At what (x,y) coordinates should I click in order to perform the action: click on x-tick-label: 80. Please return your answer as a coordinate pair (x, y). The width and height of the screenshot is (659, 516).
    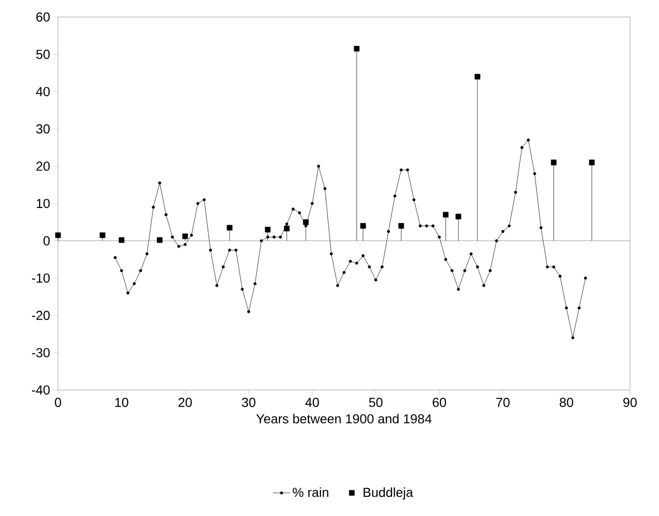
    Looking at the image, I should click on (567, 402).